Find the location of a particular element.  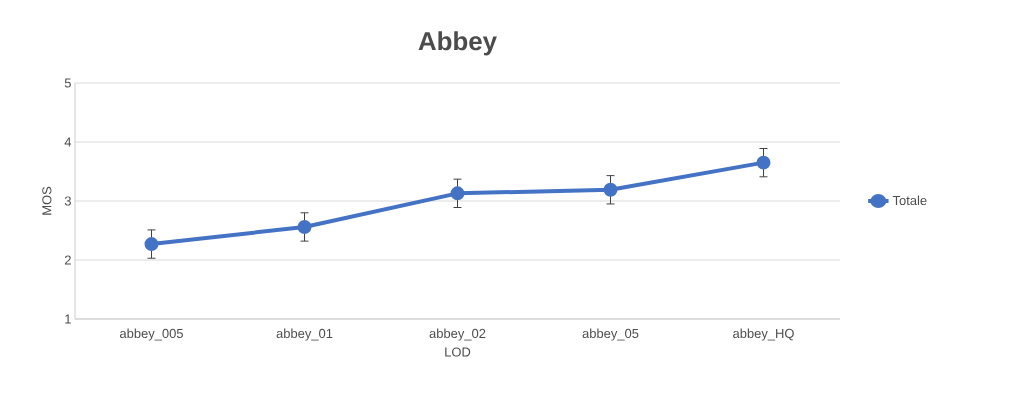

y-tick-label: 3 is located at coordinates (67, 201).